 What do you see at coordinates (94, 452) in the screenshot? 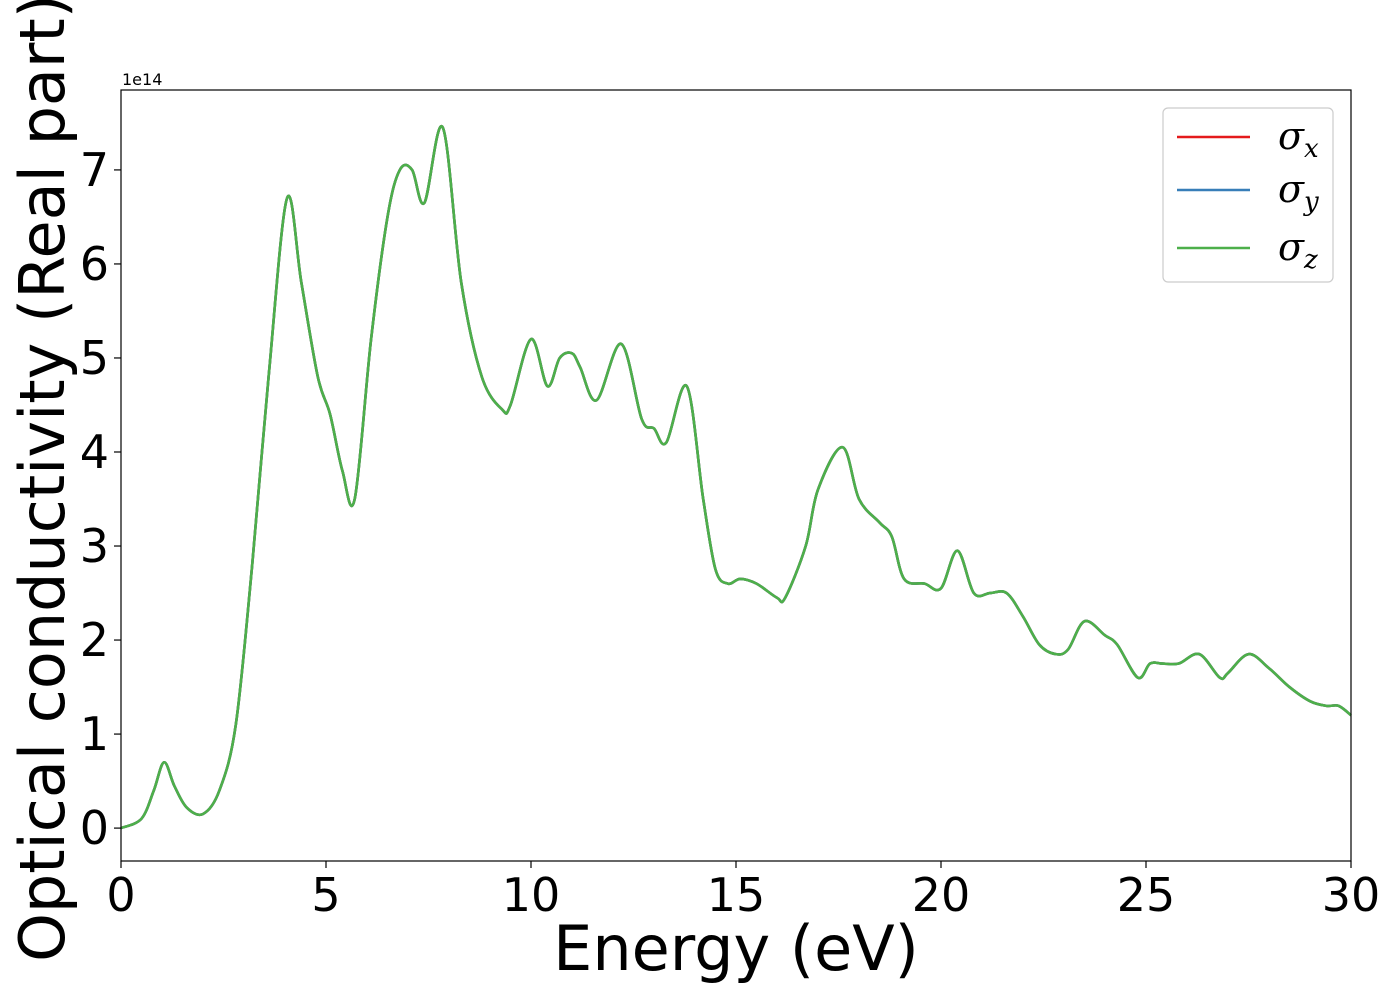
I see `y-tick-label: 4` at bounding box center [94, 452].